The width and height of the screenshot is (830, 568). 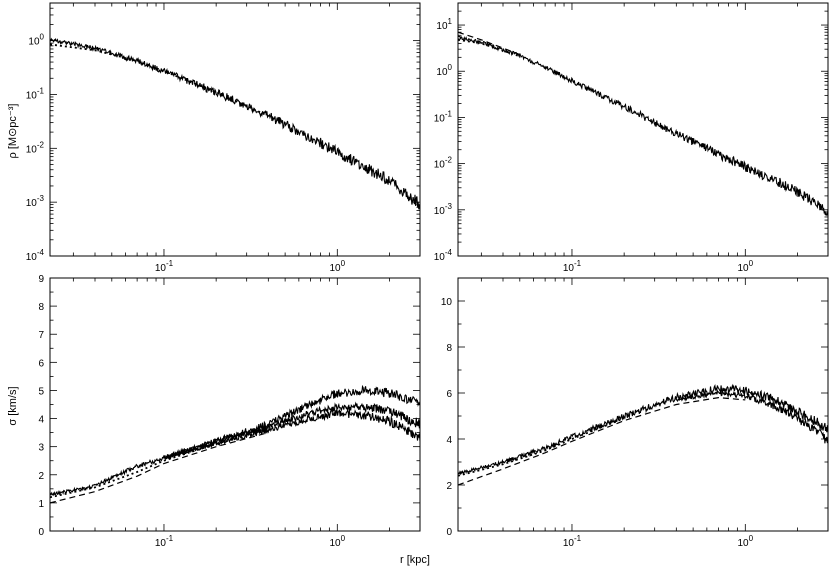 What do you see at coordinates (13, 131) in the screenshot?
I see `ylabel-density: ρ [M⊙pc⁻³]` at bounding box center [13, 131].